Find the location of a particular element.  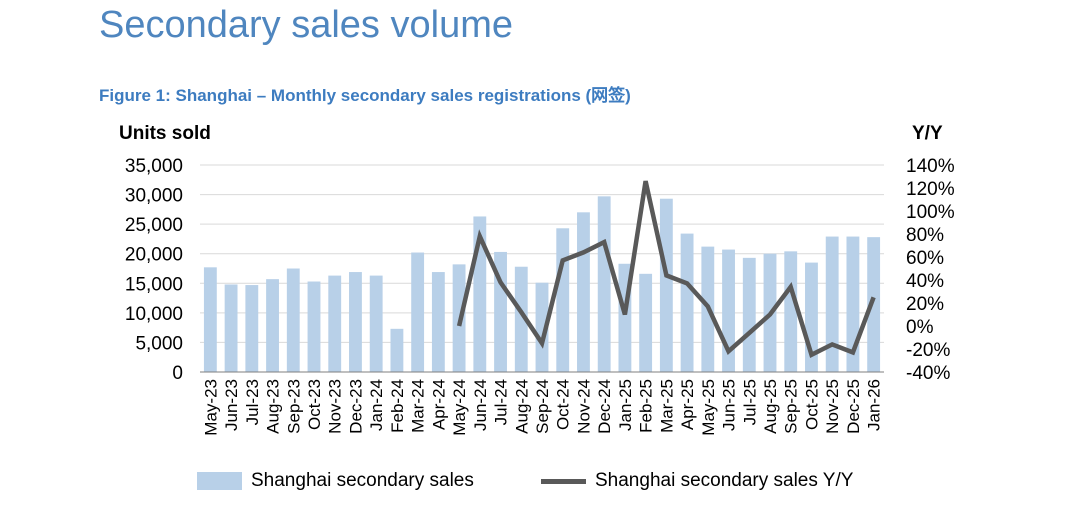

legend-item-sales: Shanghai secondary sales is located at coordinates (335, 481).